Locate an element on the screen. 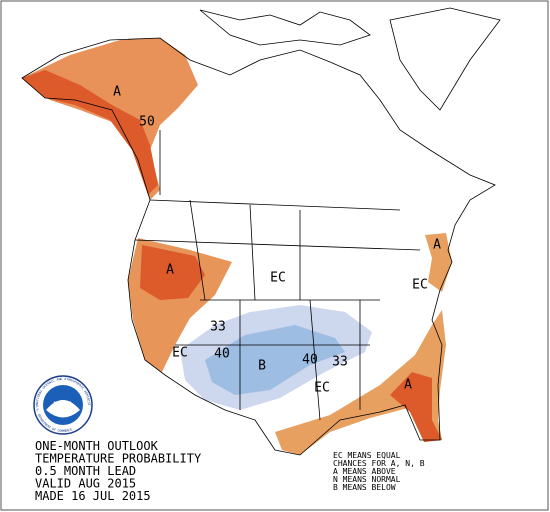  logo-name: NOAA is located at coordinates (62, 405).